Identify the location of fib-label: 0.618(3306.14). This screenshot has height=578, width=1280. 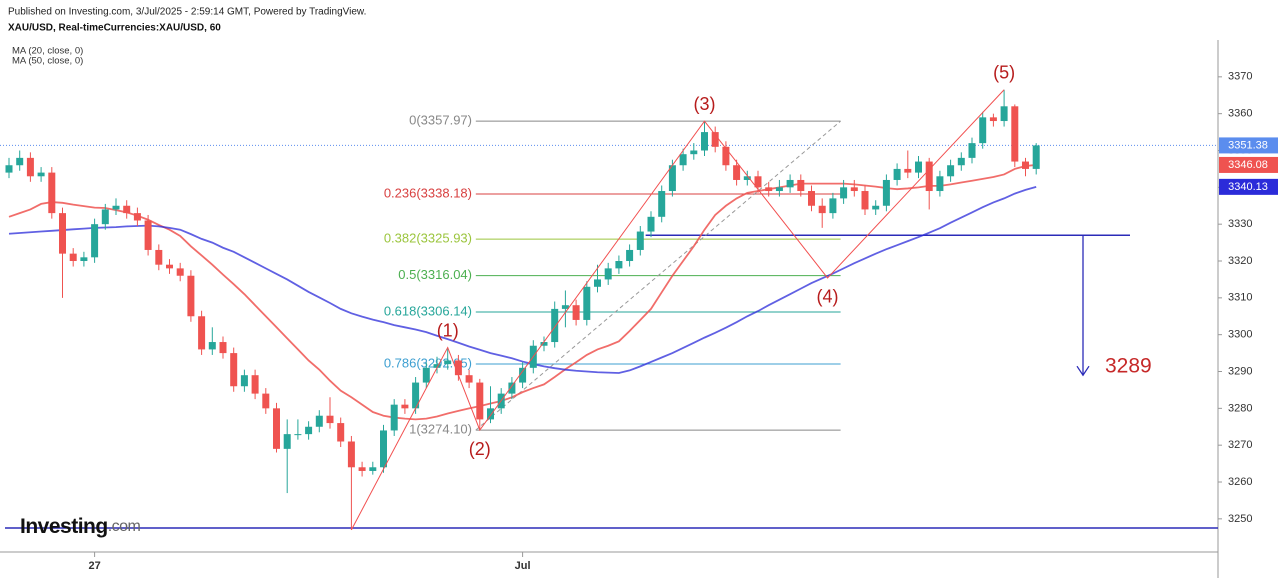
(428, 310).